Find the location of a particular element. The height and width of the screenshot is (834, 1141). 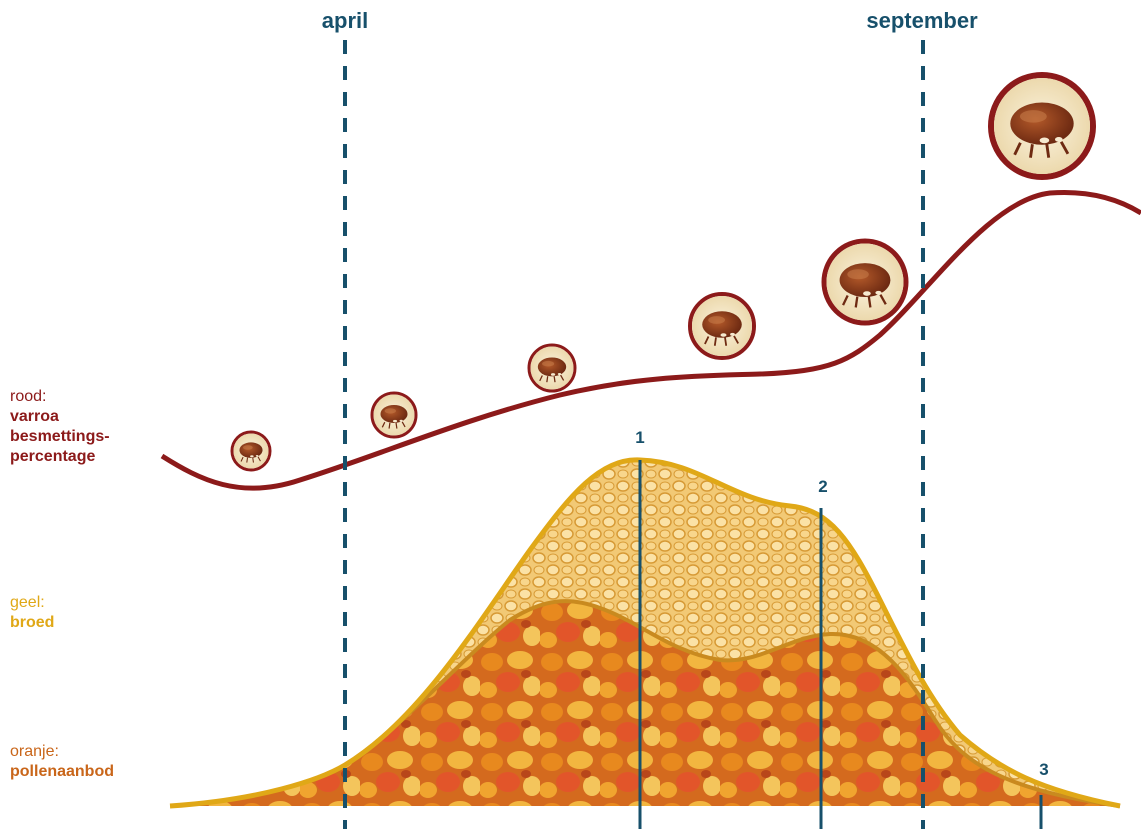

legend-brood-value: broed is located at coordinates (32, 622).